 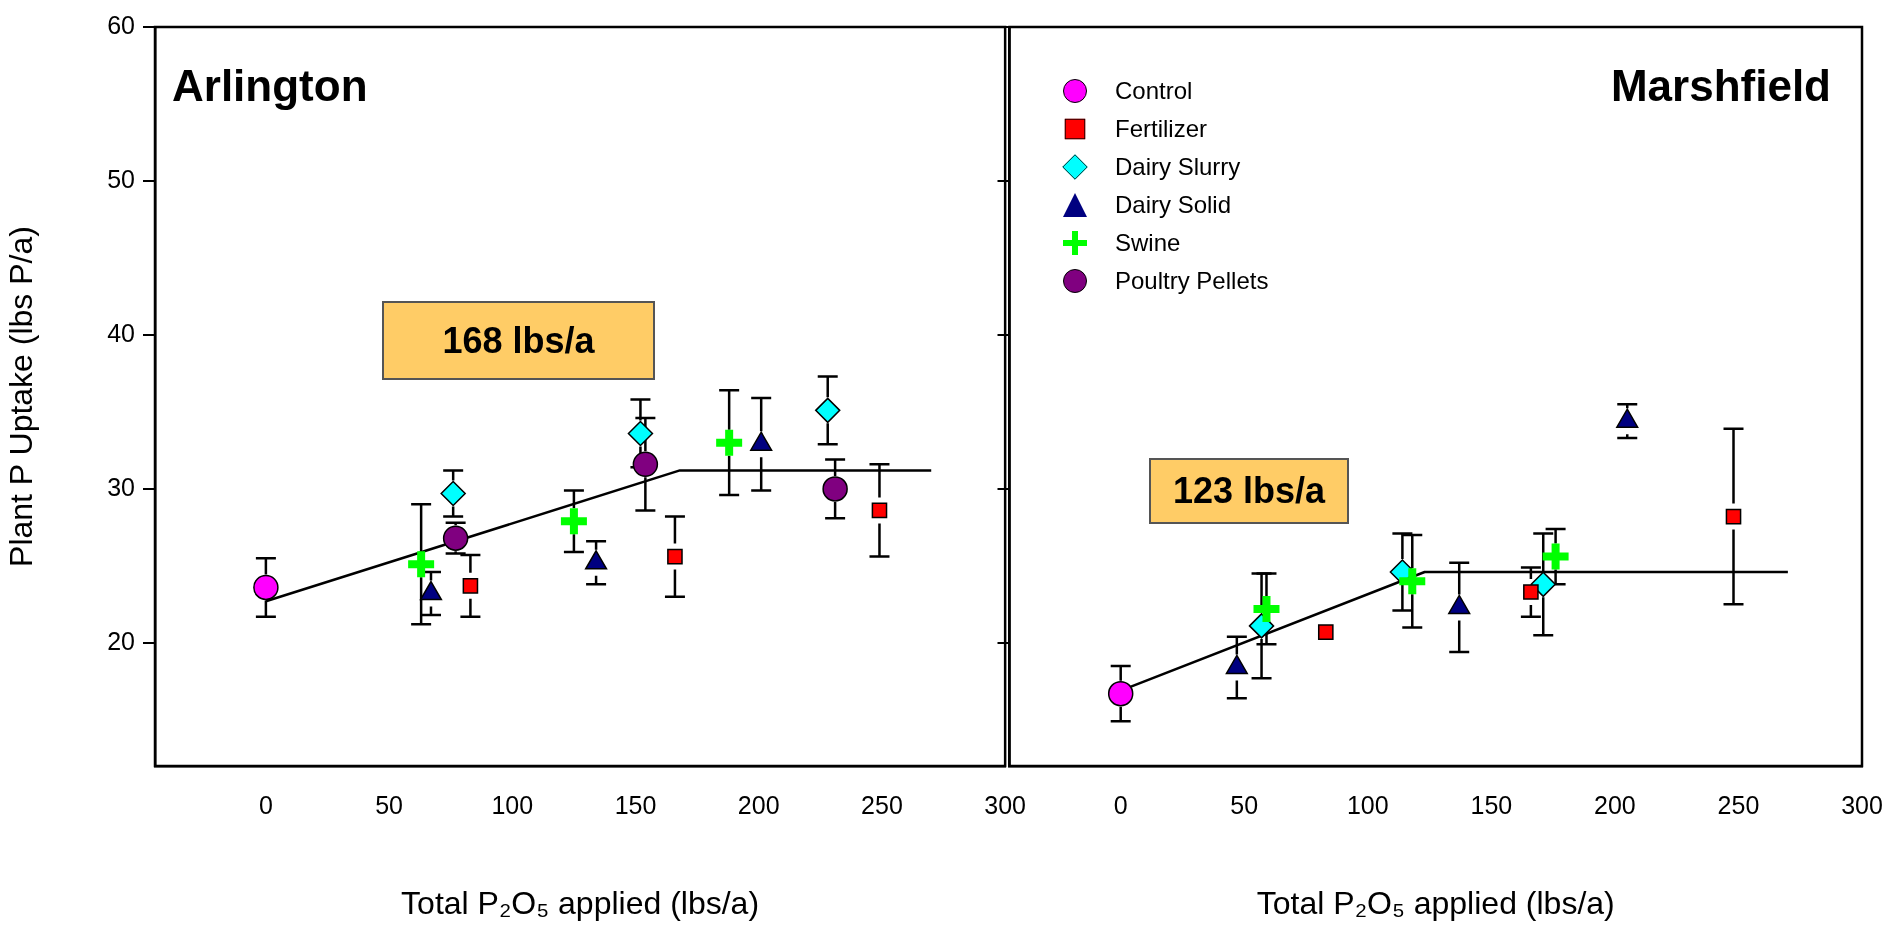 What do you see at coordinates (518, 340) in the screenshot?
I see `note-box: 168 lbs/a` at bounding box center [518, 340].